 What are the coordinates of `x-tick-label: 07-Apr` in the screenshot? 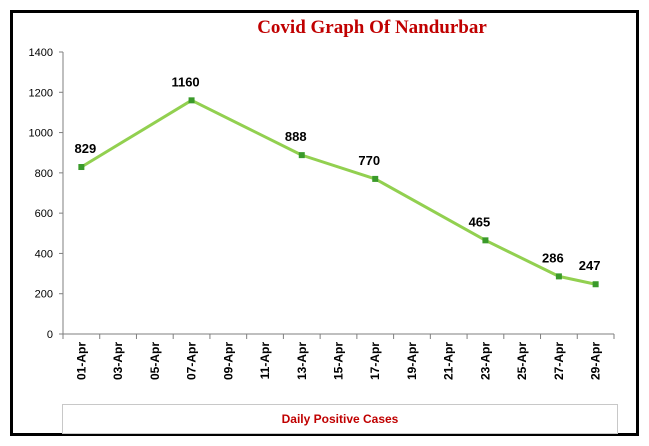 It's located at (192, 361).